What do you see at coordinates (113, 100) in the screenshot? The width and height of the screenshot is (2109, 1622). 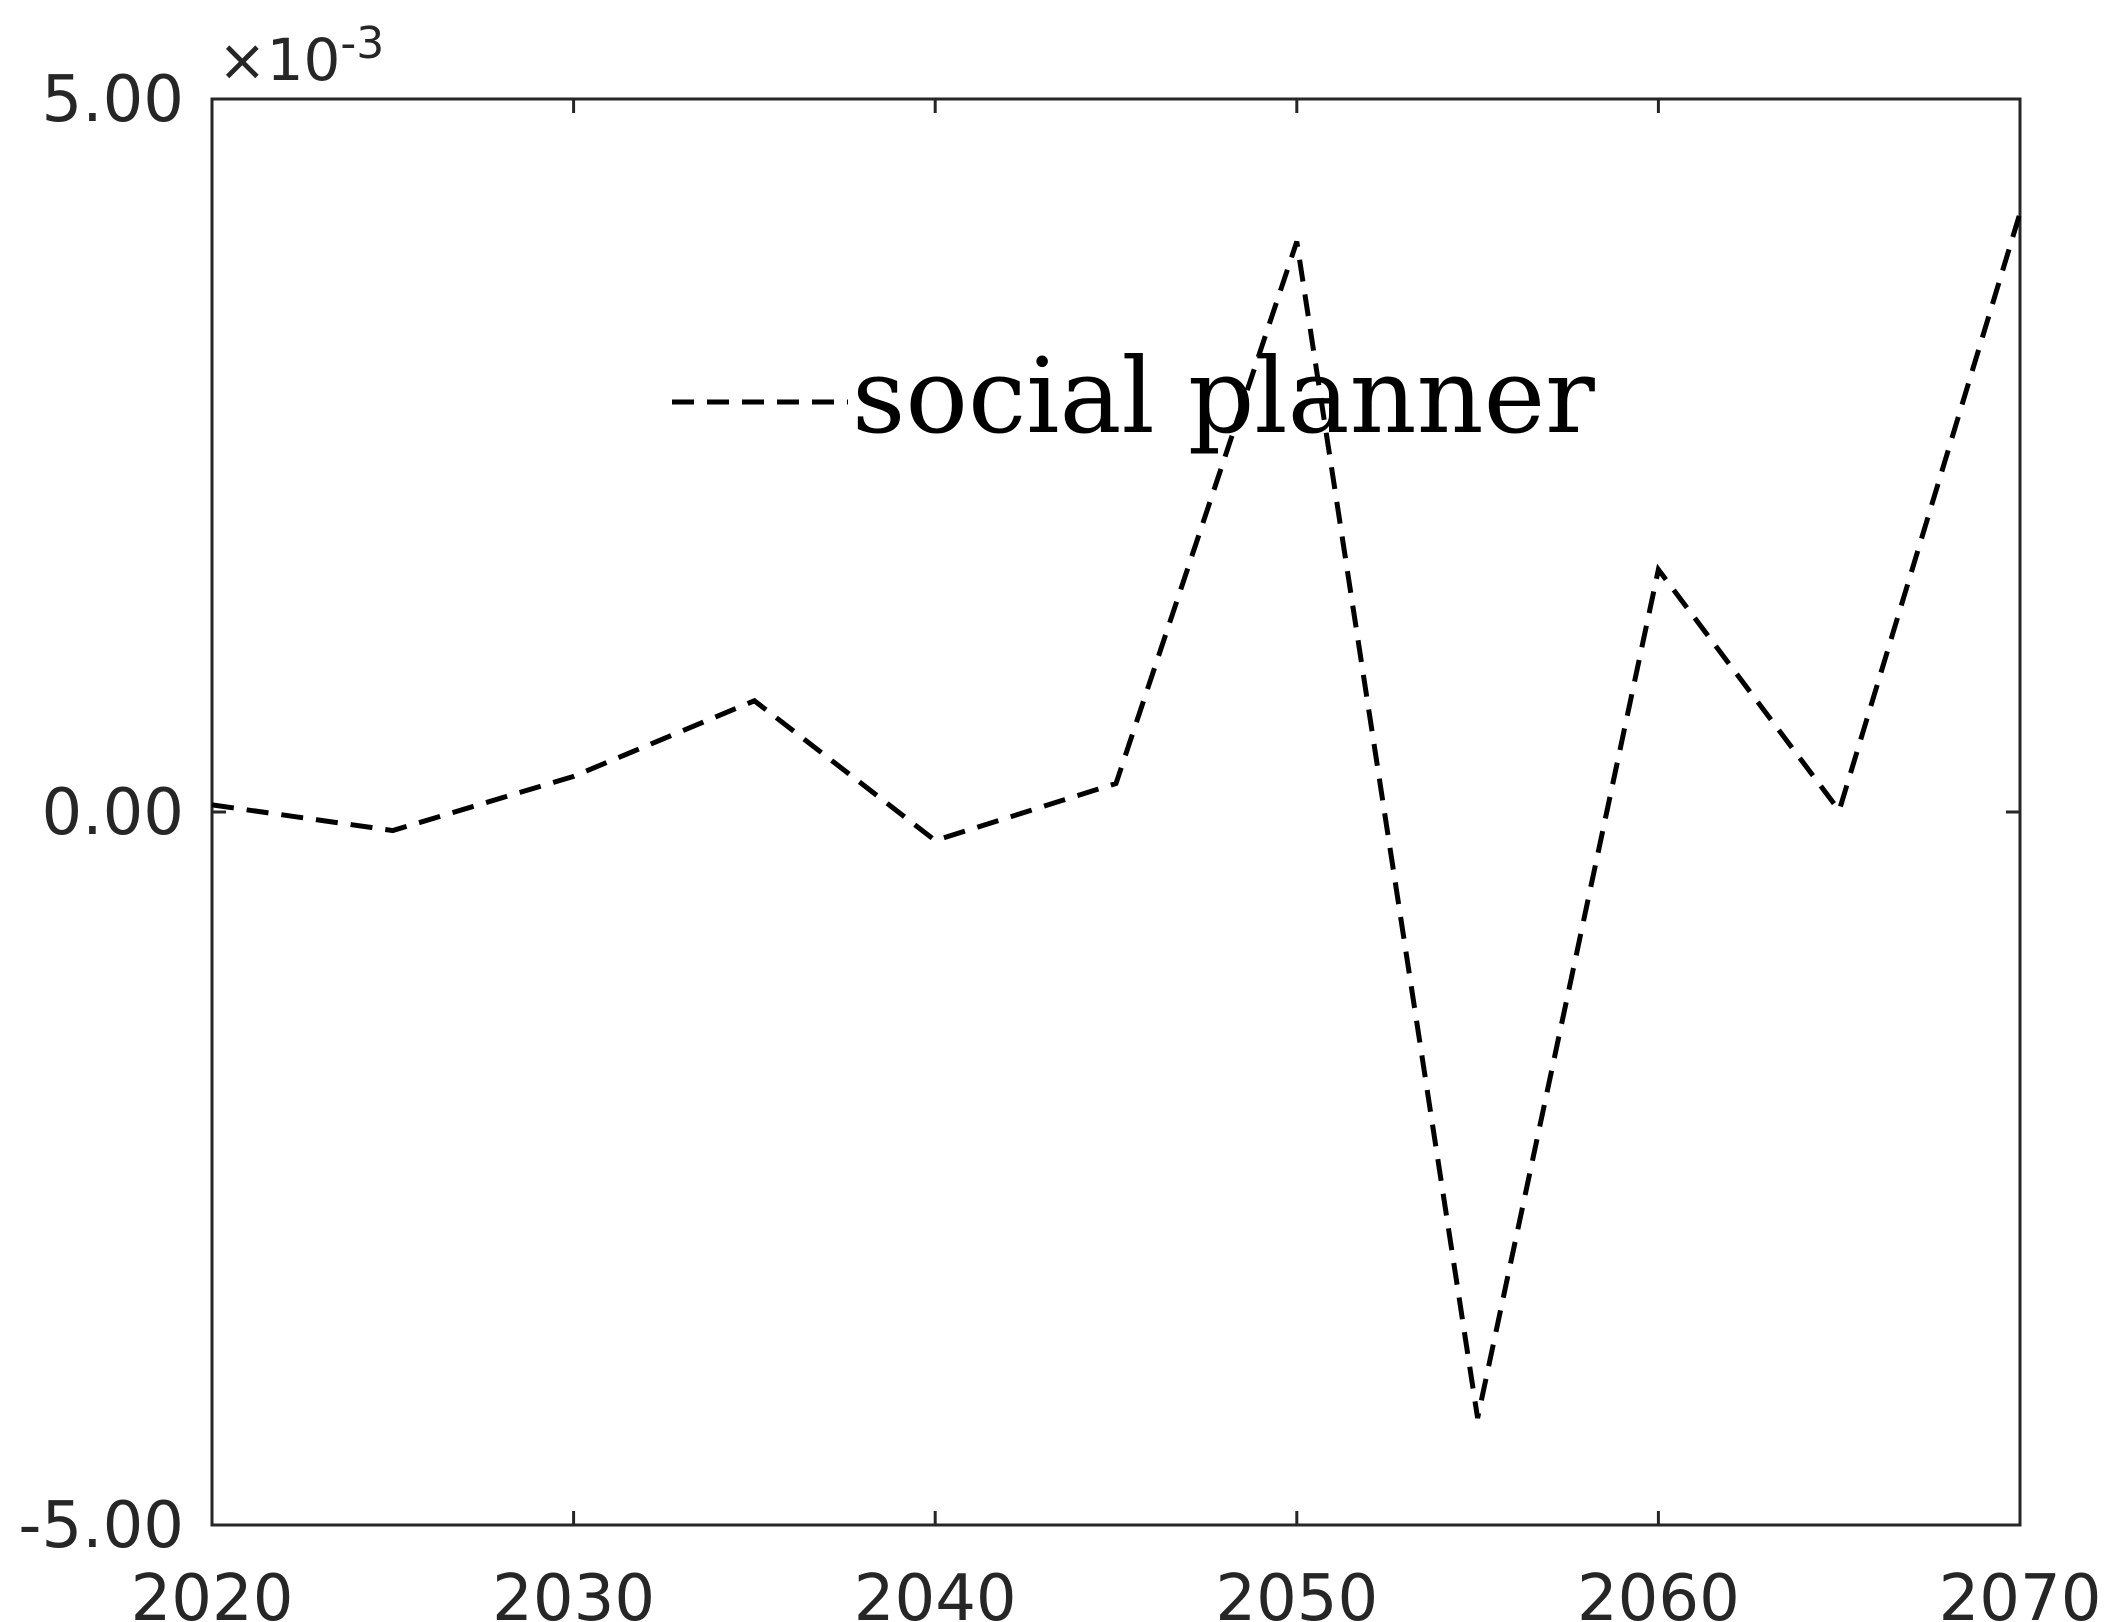 I see `y-tick-label-0: 5.00` at bounding box center [113, 100].